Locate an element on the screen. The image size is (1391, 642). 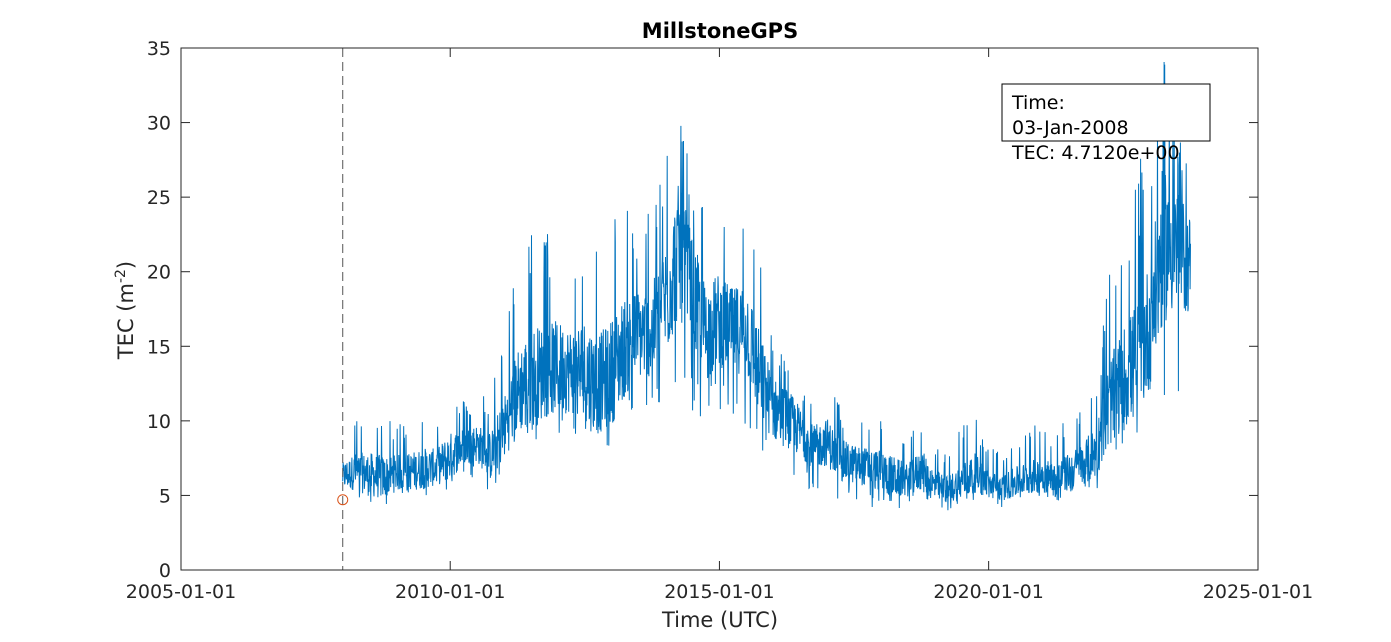
datatip-line-2: 03-Jan-2008 is located at coordinates (1070, 128).